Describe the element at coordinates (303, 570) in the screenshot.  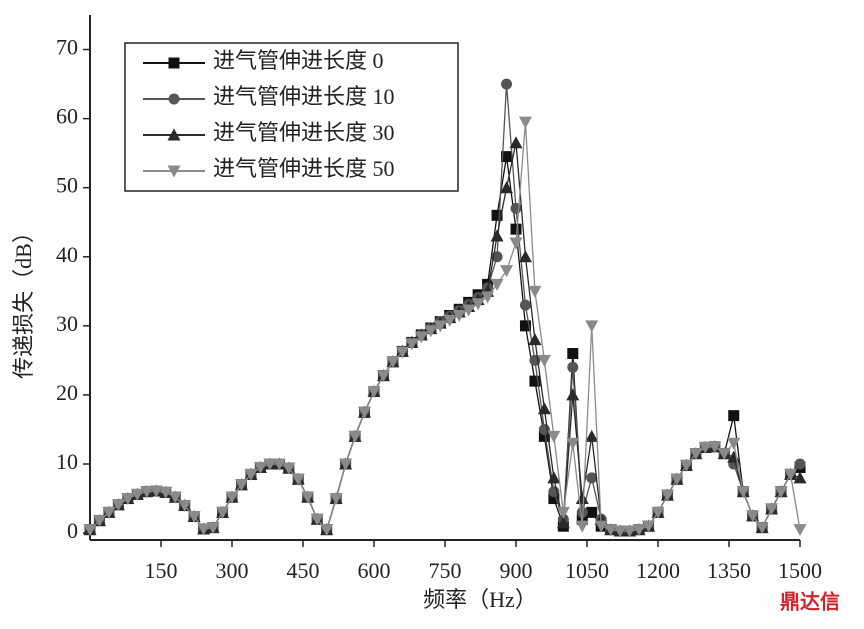
I see `x-tick-label: 450` at that location.